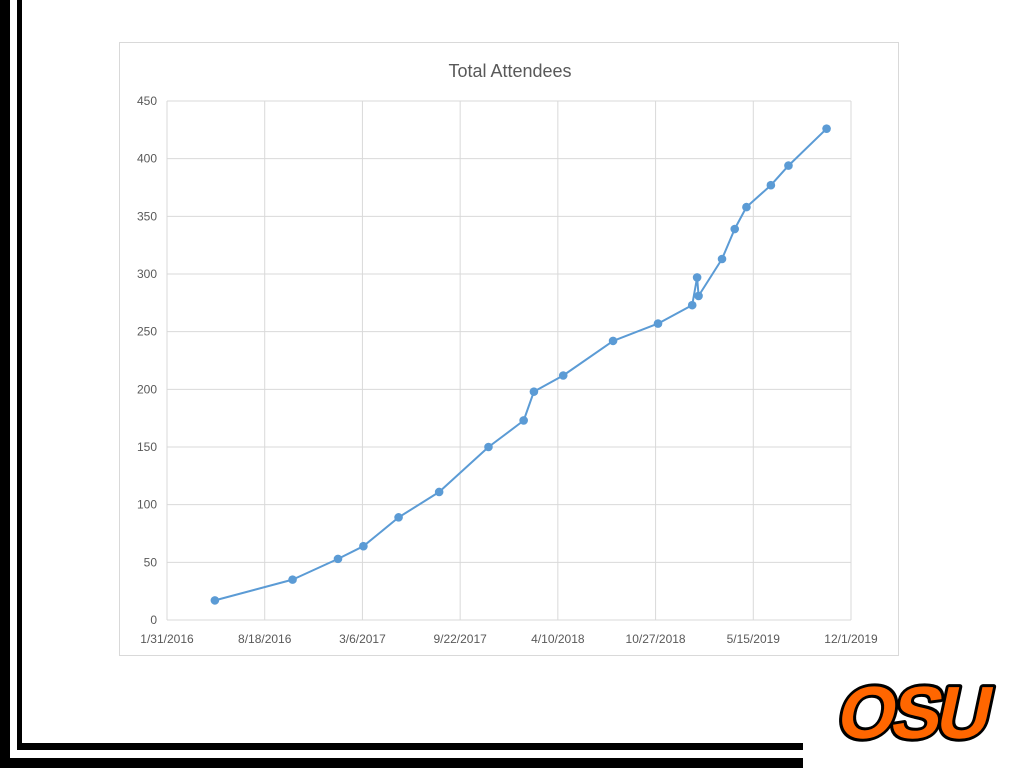 This screenshot has height=768, width=1024. Describe the element at coordinates (167, 639) in the screenshot. I see `x-tick-label: 1/31/2016` at that location.